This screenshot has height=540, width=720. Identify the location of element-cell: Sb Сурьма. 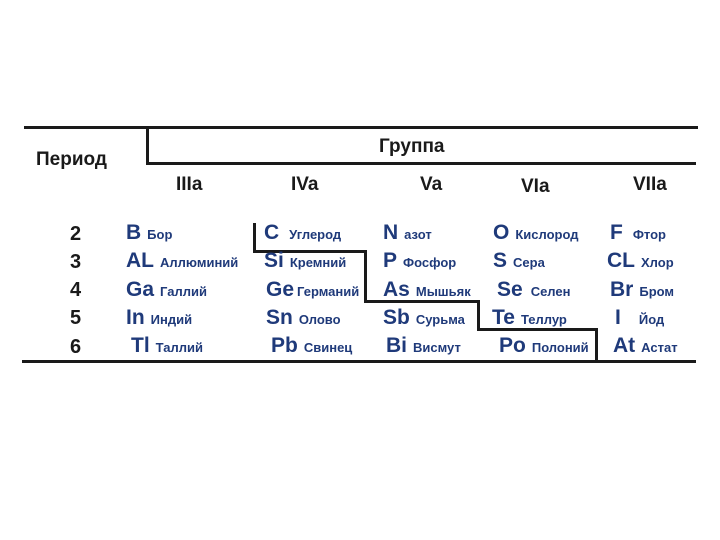
(424, 317).